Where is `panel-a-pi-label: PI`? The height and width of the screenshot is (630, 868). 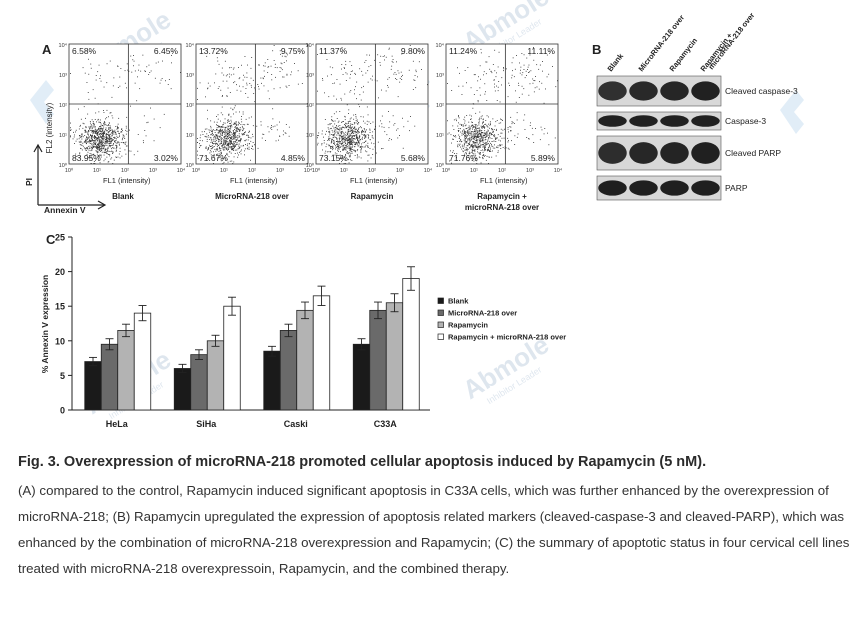 panel-a-pi-label: PI is located at coordinates (29, 182).